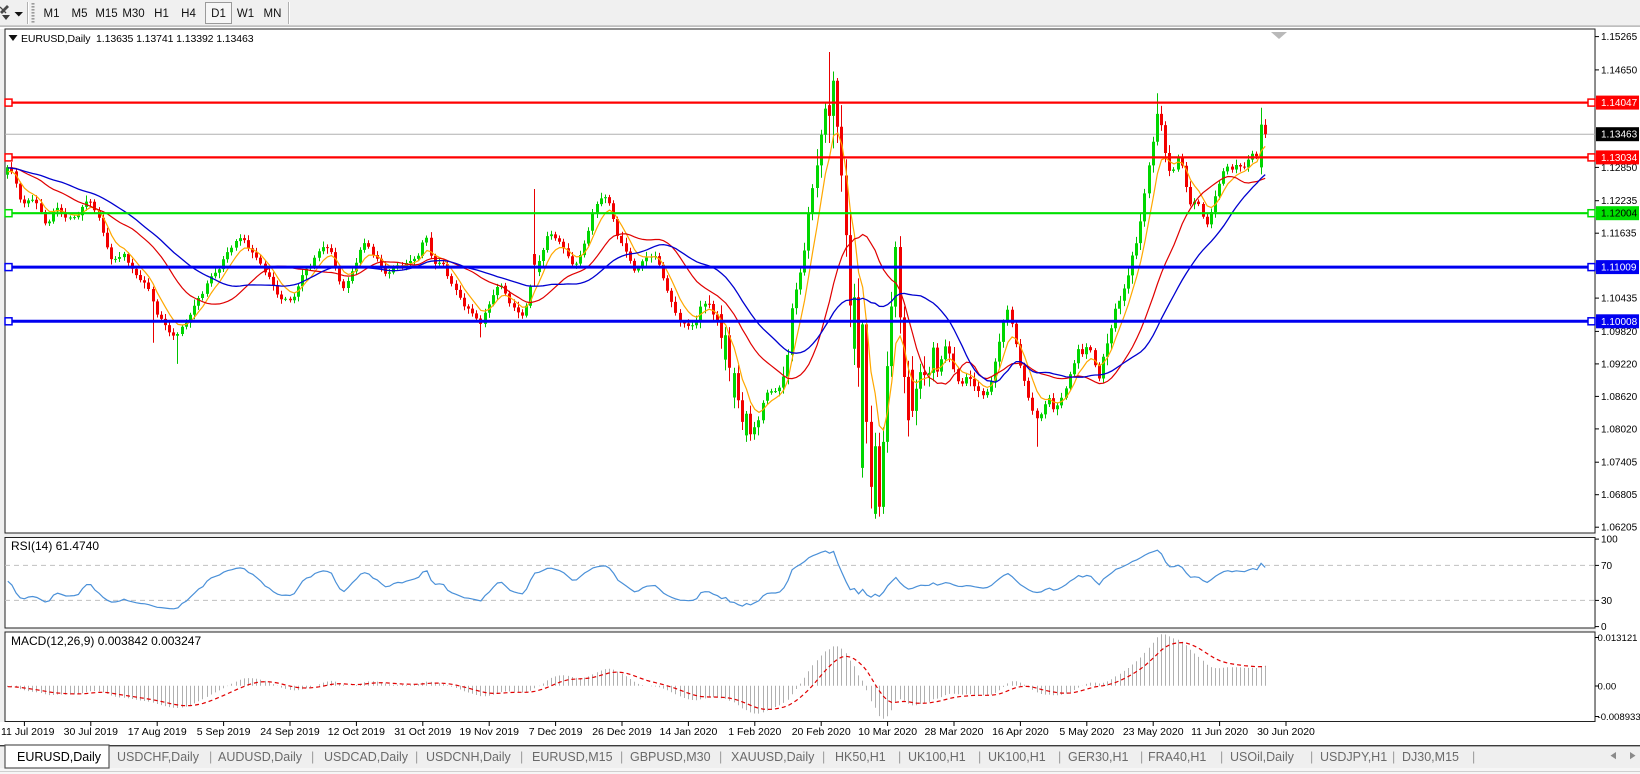 This screenshot has width=1640, height=774. Describe the element at coordinates (133, 14) in the screenshot. I see `svg-text: M30` at that location.